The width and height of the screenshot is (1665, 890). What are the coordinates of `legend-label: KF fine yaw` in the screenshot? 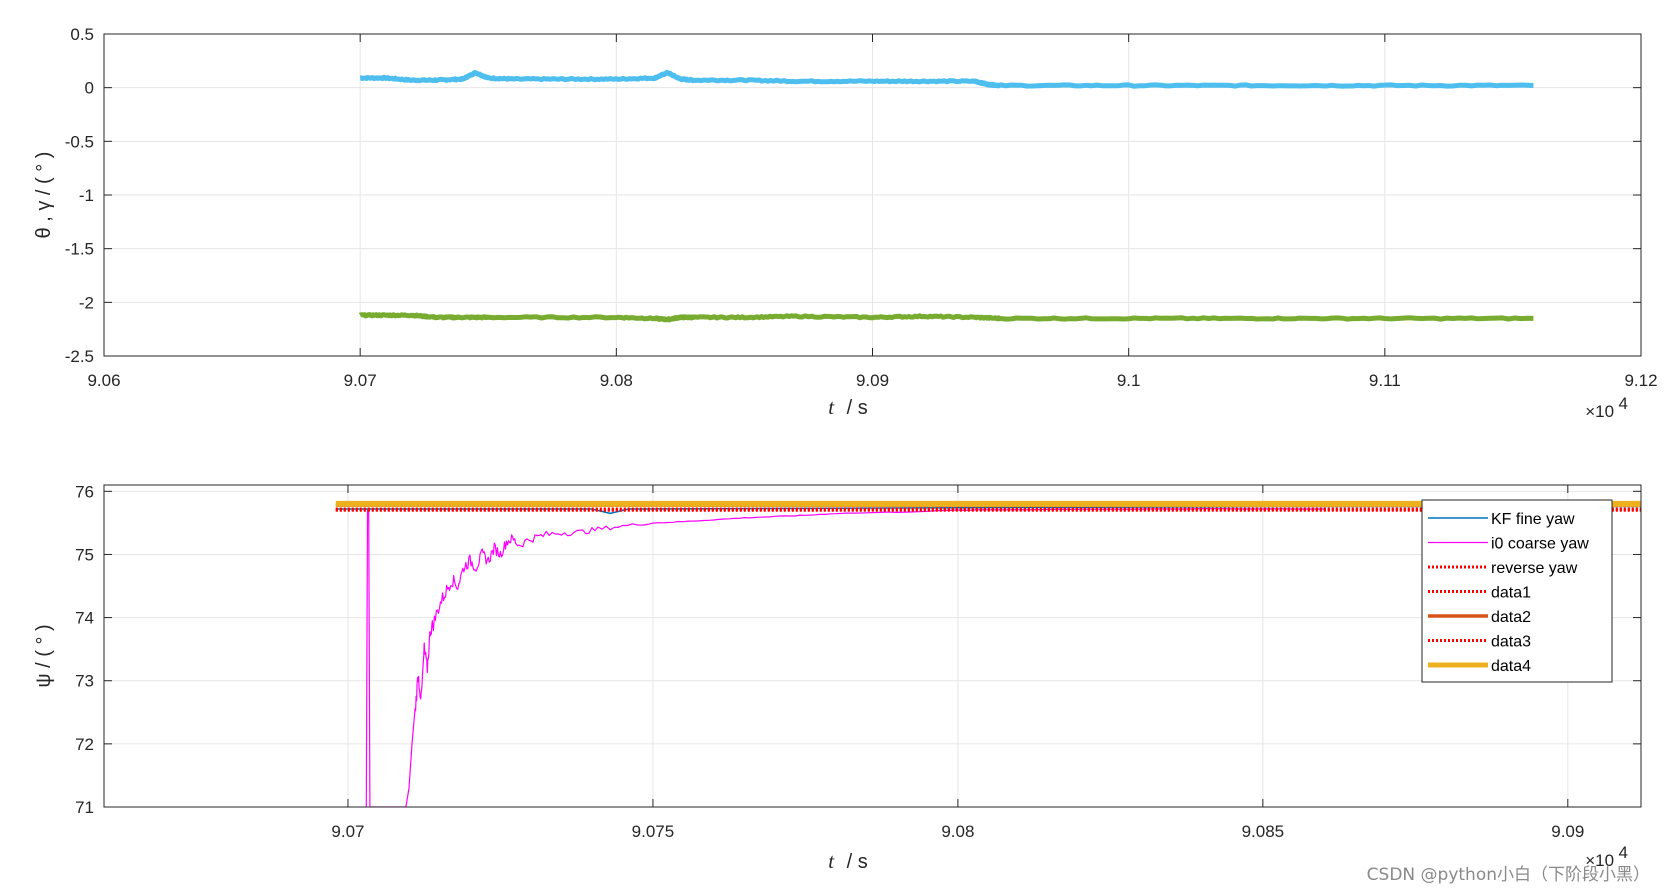 It's located at (1533, 519).